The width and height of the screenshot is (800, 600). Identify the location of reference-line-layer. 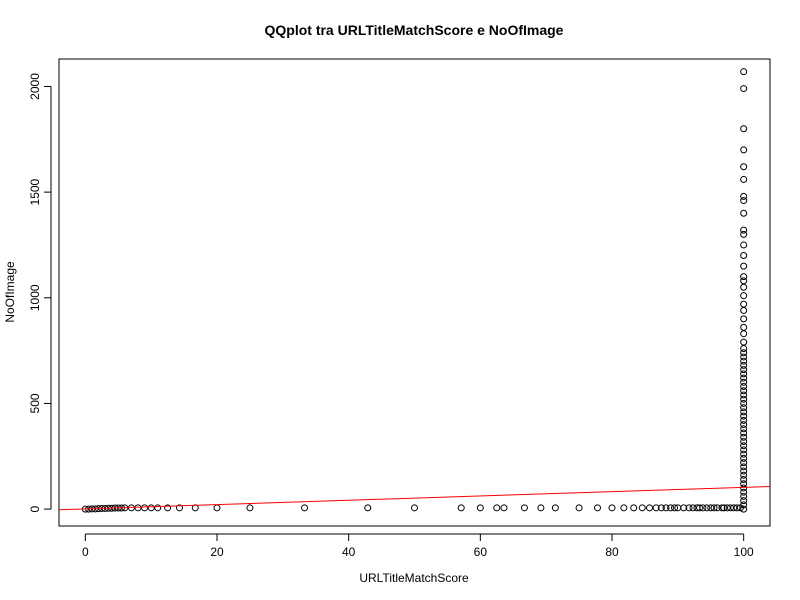
(414, 498).